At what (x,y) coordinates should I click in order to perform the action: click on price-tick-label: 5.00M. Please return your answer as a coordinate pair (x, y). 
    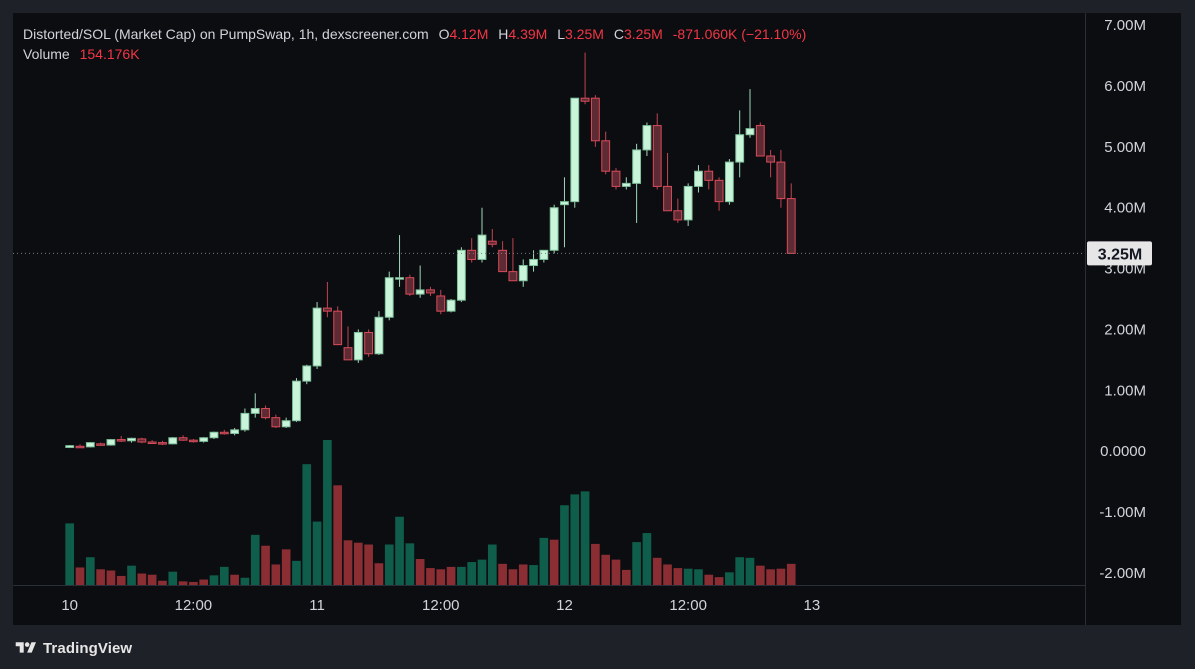
    Looking at the image, I should click on (1125, 147).